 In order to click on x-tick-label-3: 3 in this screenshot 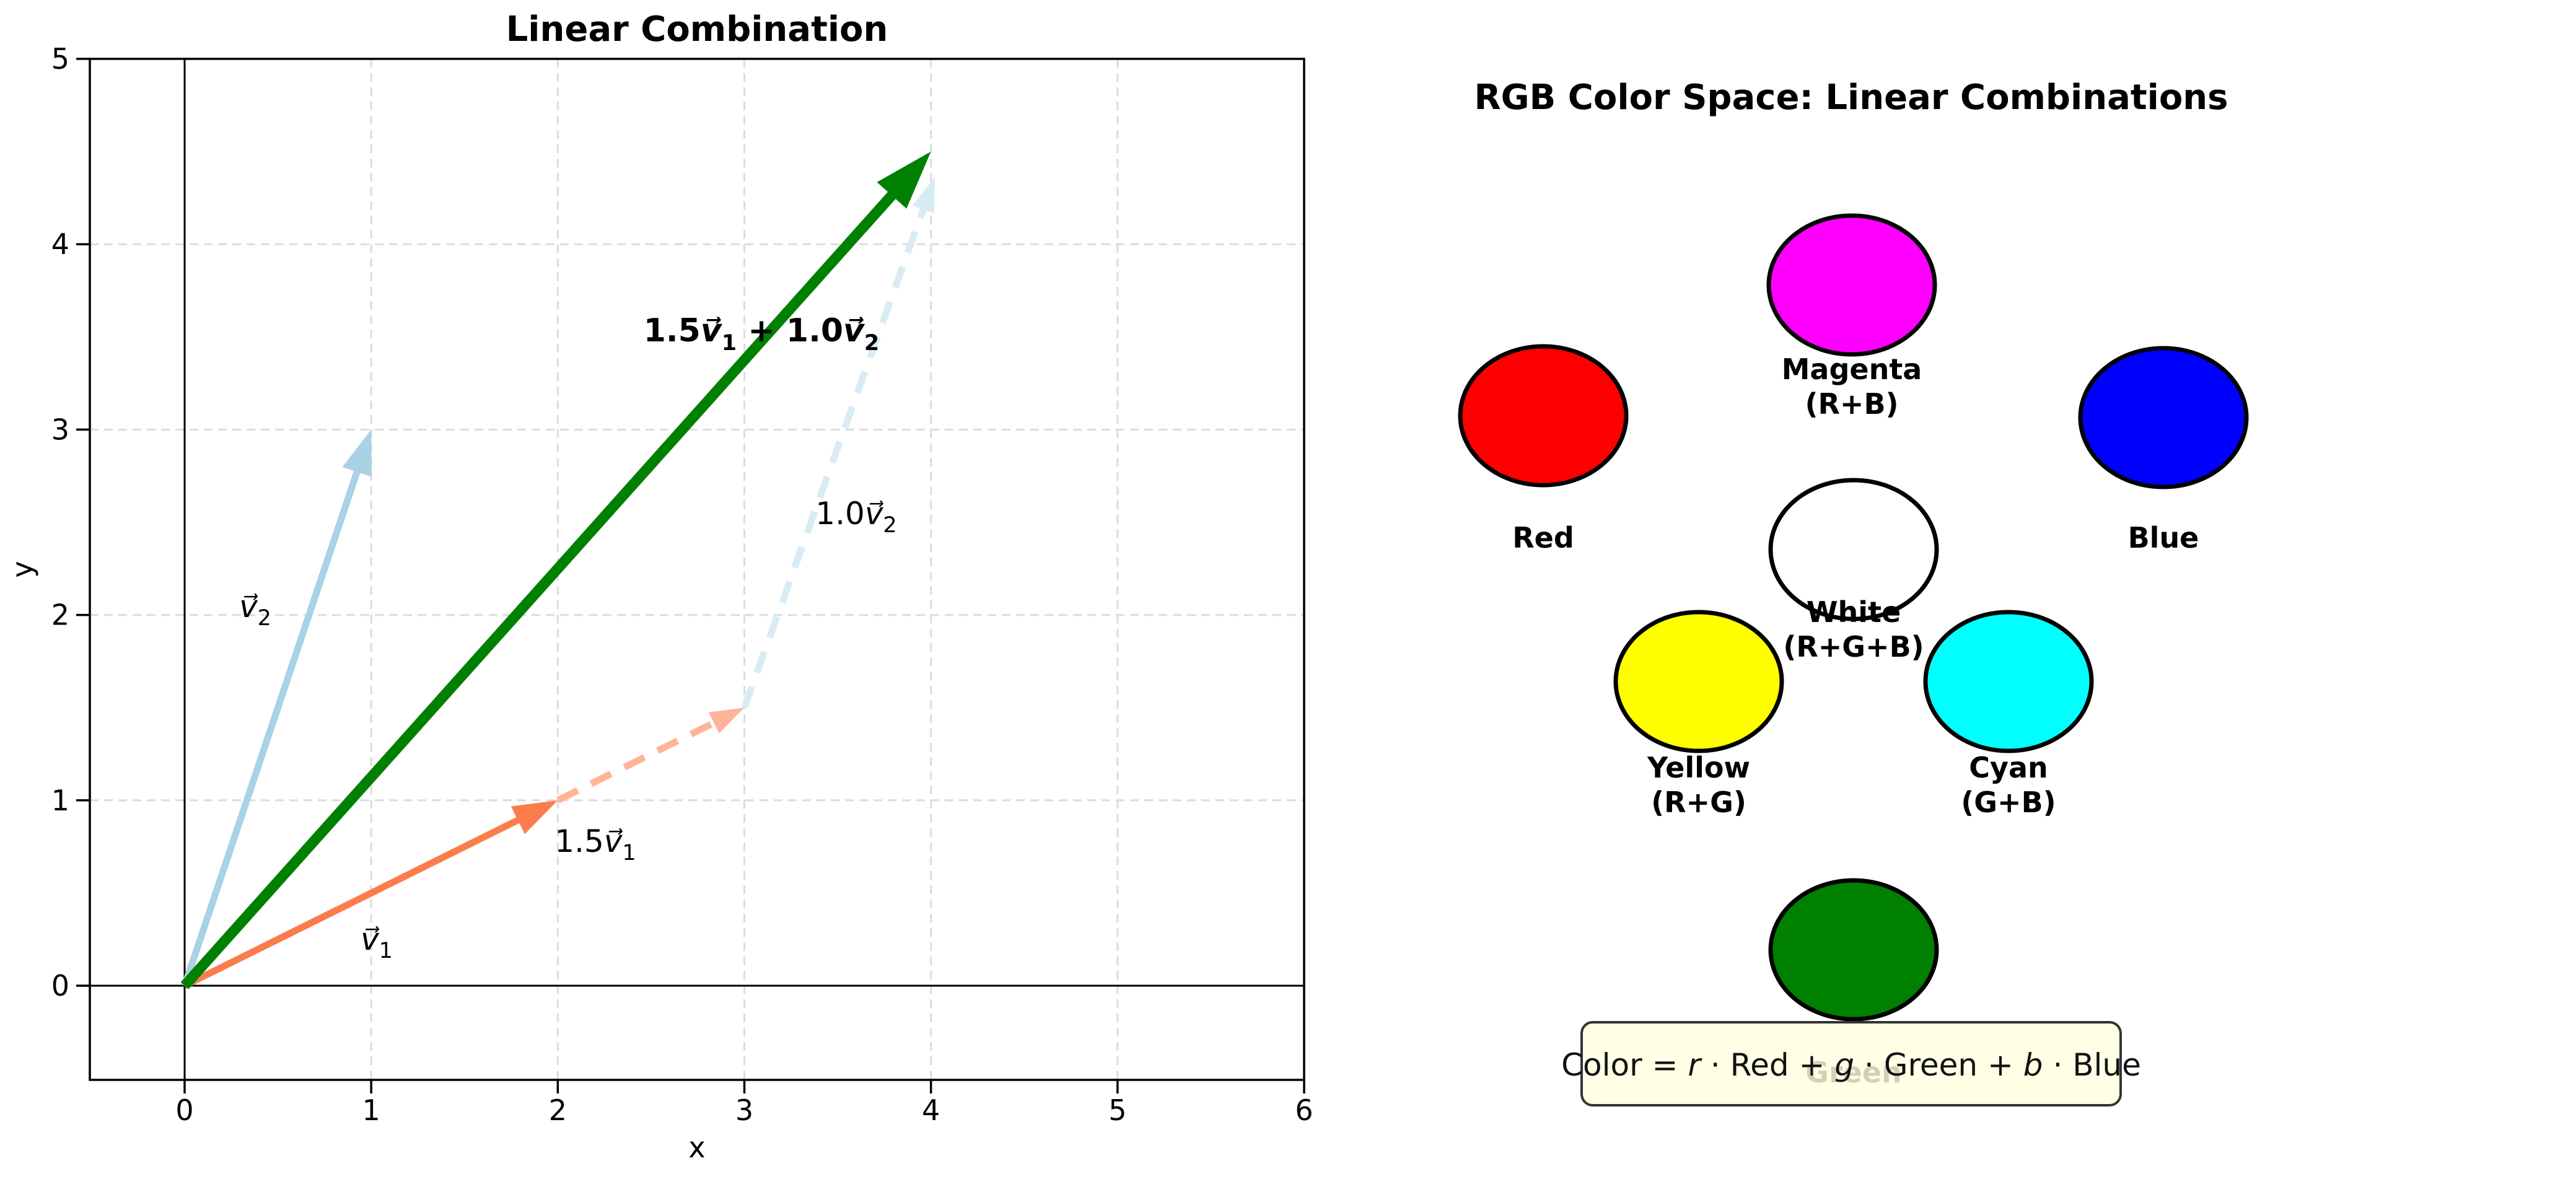, I will do `click(744, 1110)`.